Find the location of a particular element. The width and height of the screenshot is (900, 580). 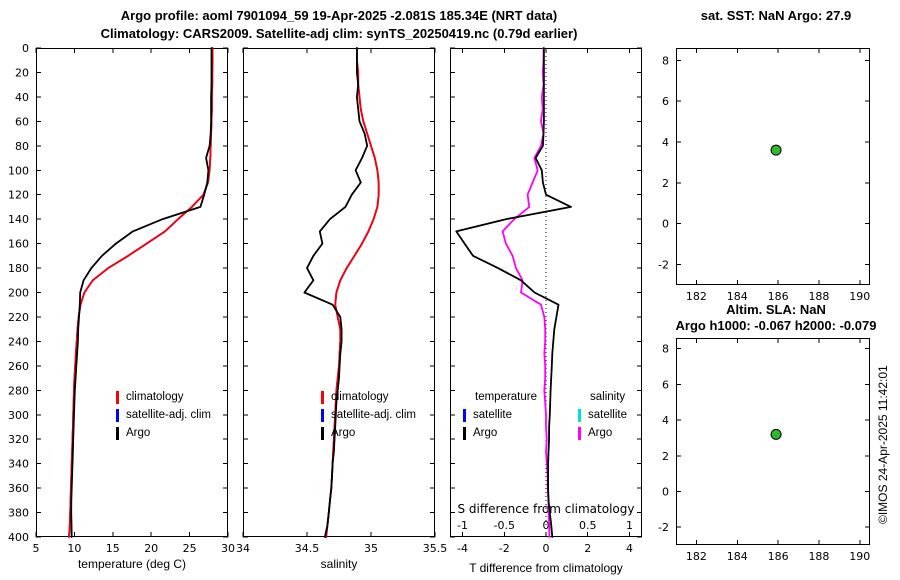

satellite-s-line-swatch is located at coordinates (579, 415).